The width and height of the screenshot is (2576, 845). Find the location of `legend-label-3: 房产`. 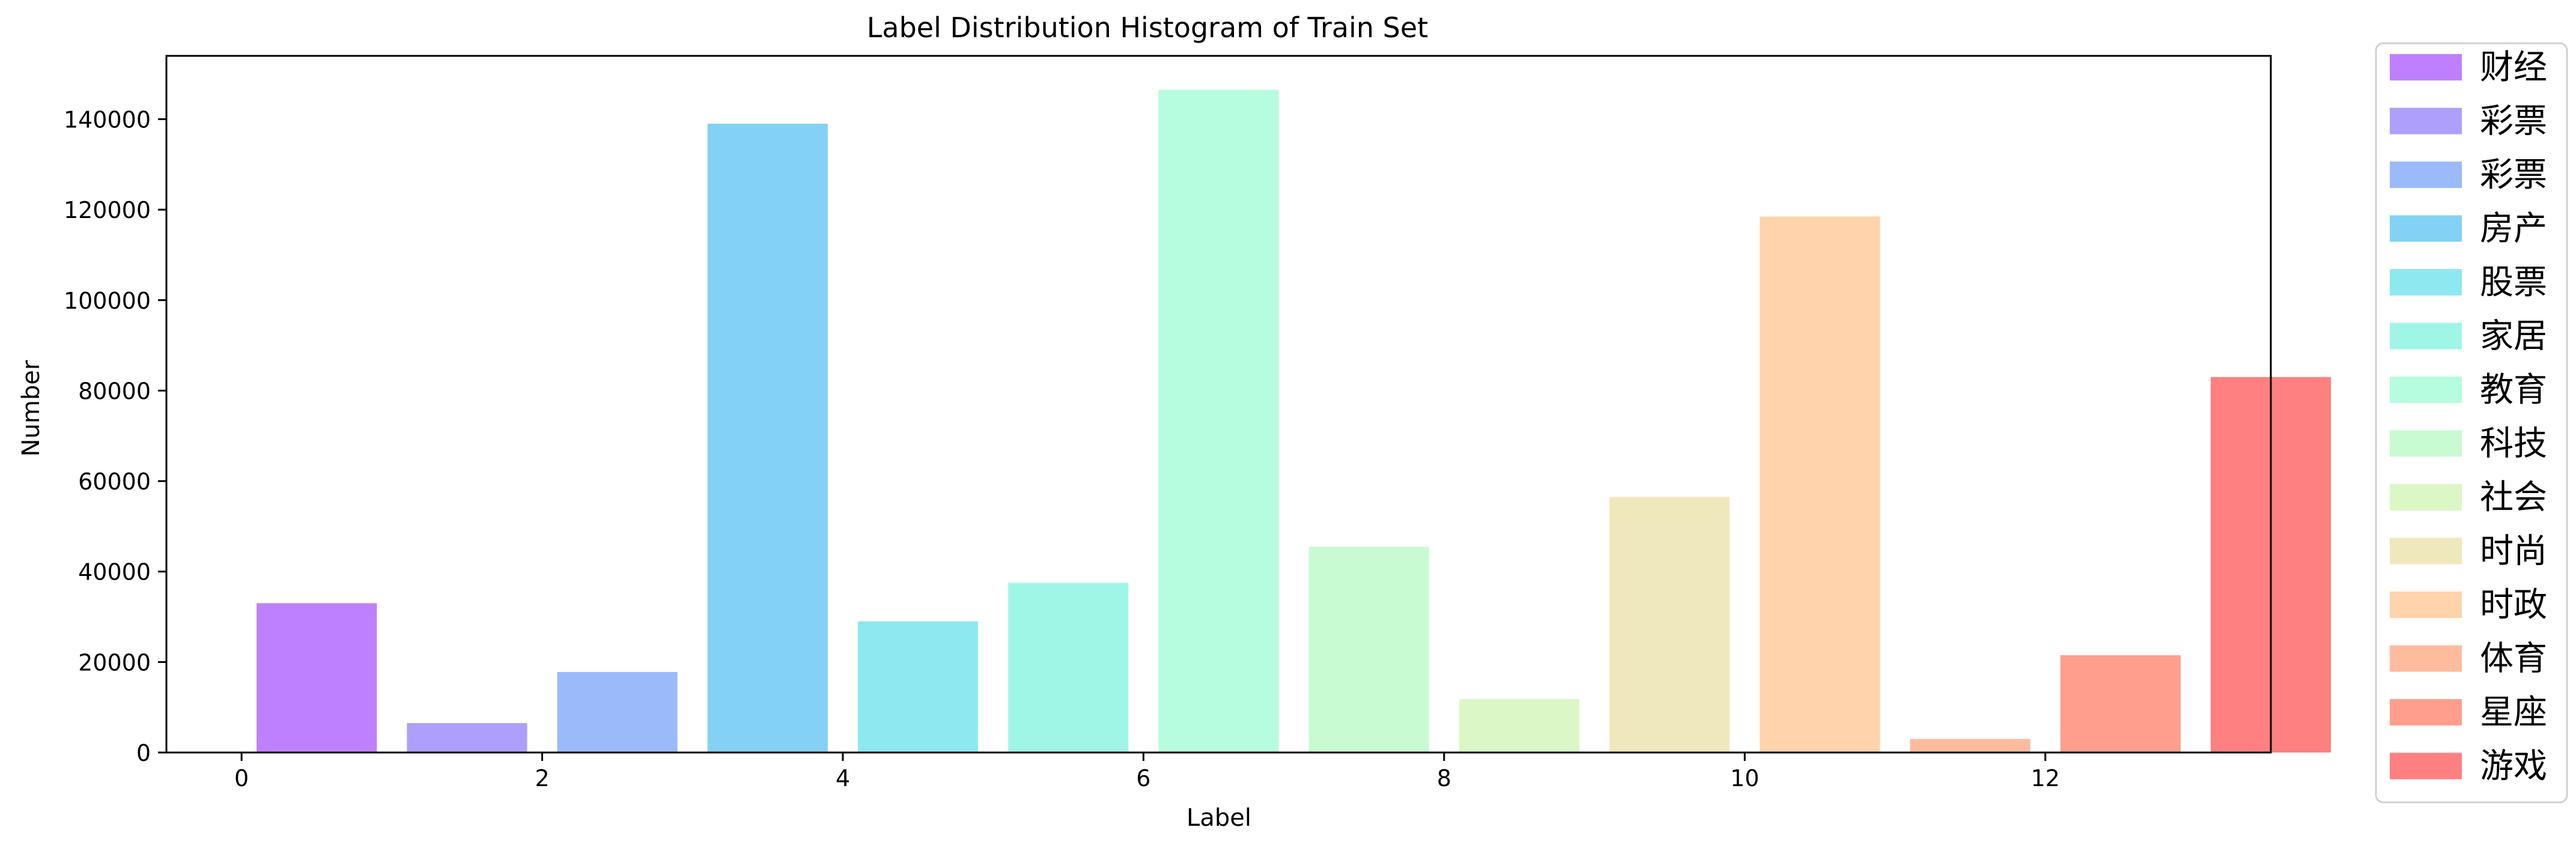

legend-label-3: 房产 is located at coordinates (2513, 229).